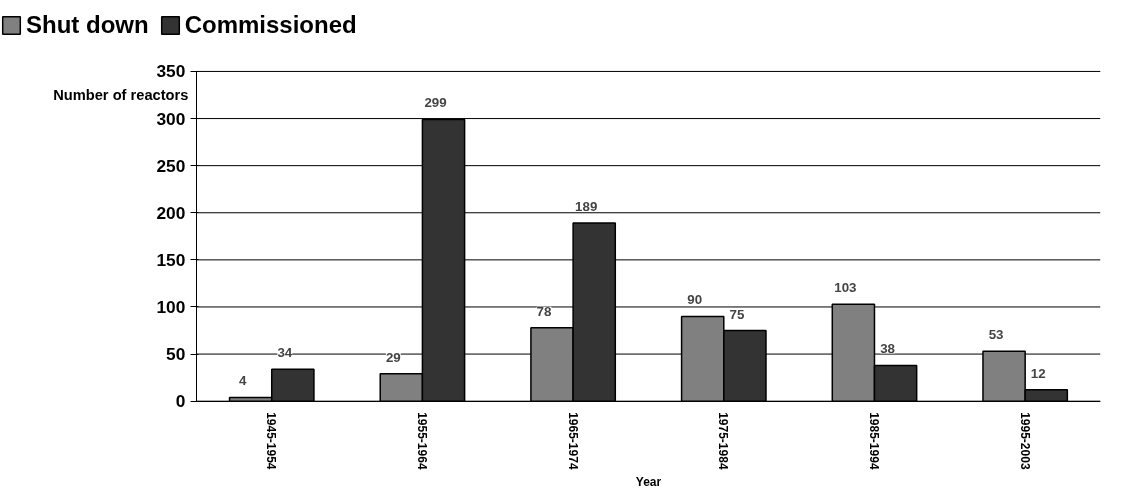 This screenshot has height=502, width=1134. I want to click on x-tick-label: 1975-1984, so click(723, 441).